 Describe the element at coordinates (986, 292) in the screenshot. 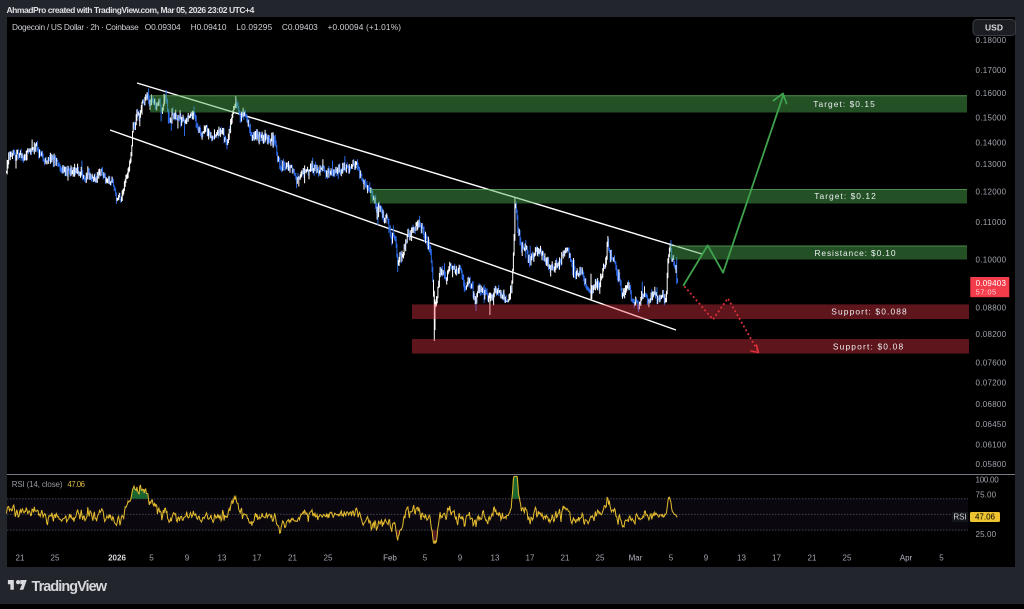

I see `svg-text: 57:05` at that location.